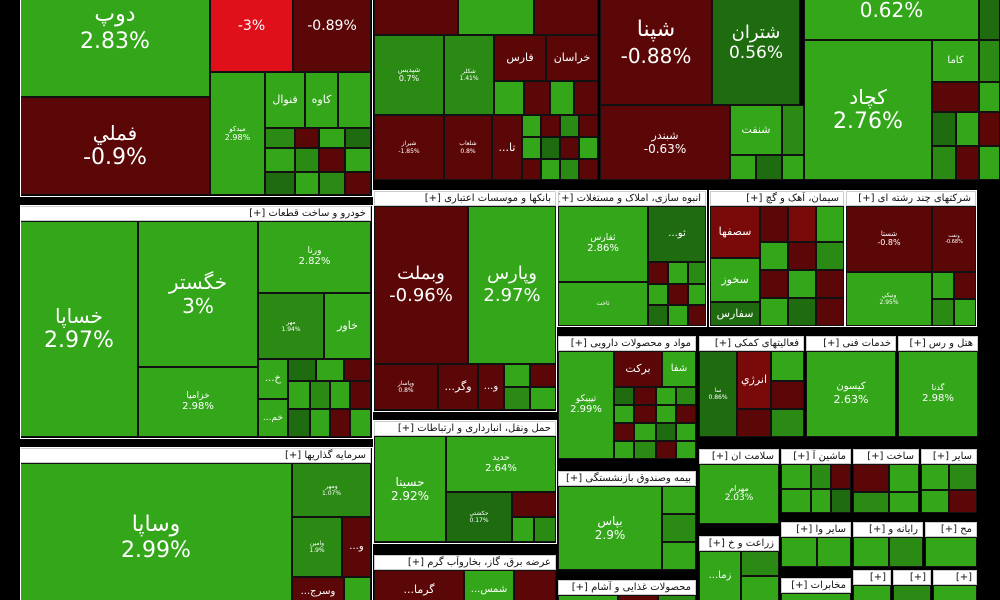 Image resolution: width=1000 pixels, height=600 pixels. What do you see at coordinates (79, 329) in the screenshot?
I see `tile-khesapa: خساپا 2.97%` at bounding box center [79, 329].